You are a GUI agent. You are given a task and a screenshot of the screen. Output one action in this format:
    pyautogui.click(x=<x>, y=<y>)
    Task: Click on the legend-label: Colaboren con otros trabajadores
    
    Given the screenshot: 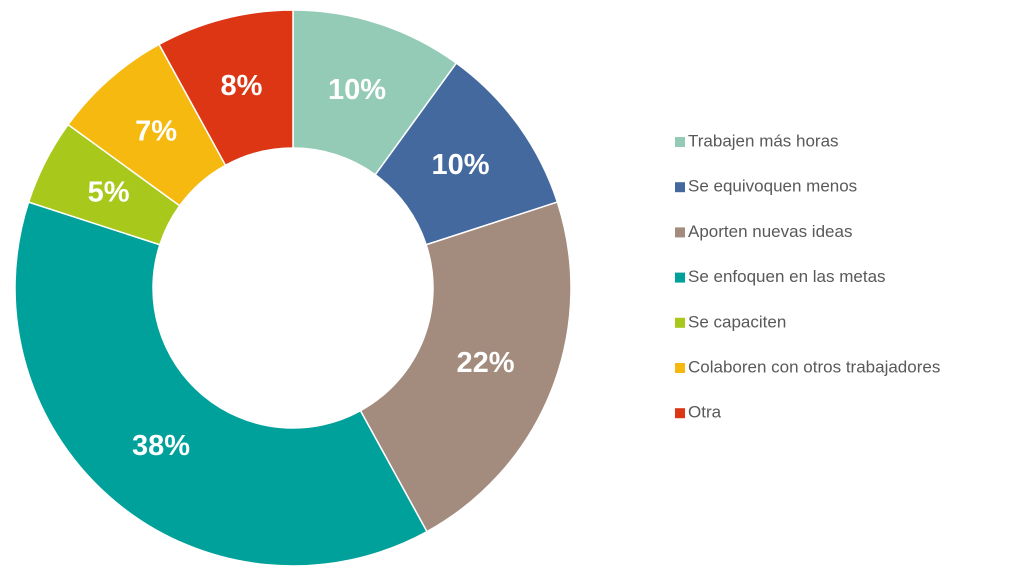 What is the action you would take?
    pyautogui.click(x=814, y=366)
    